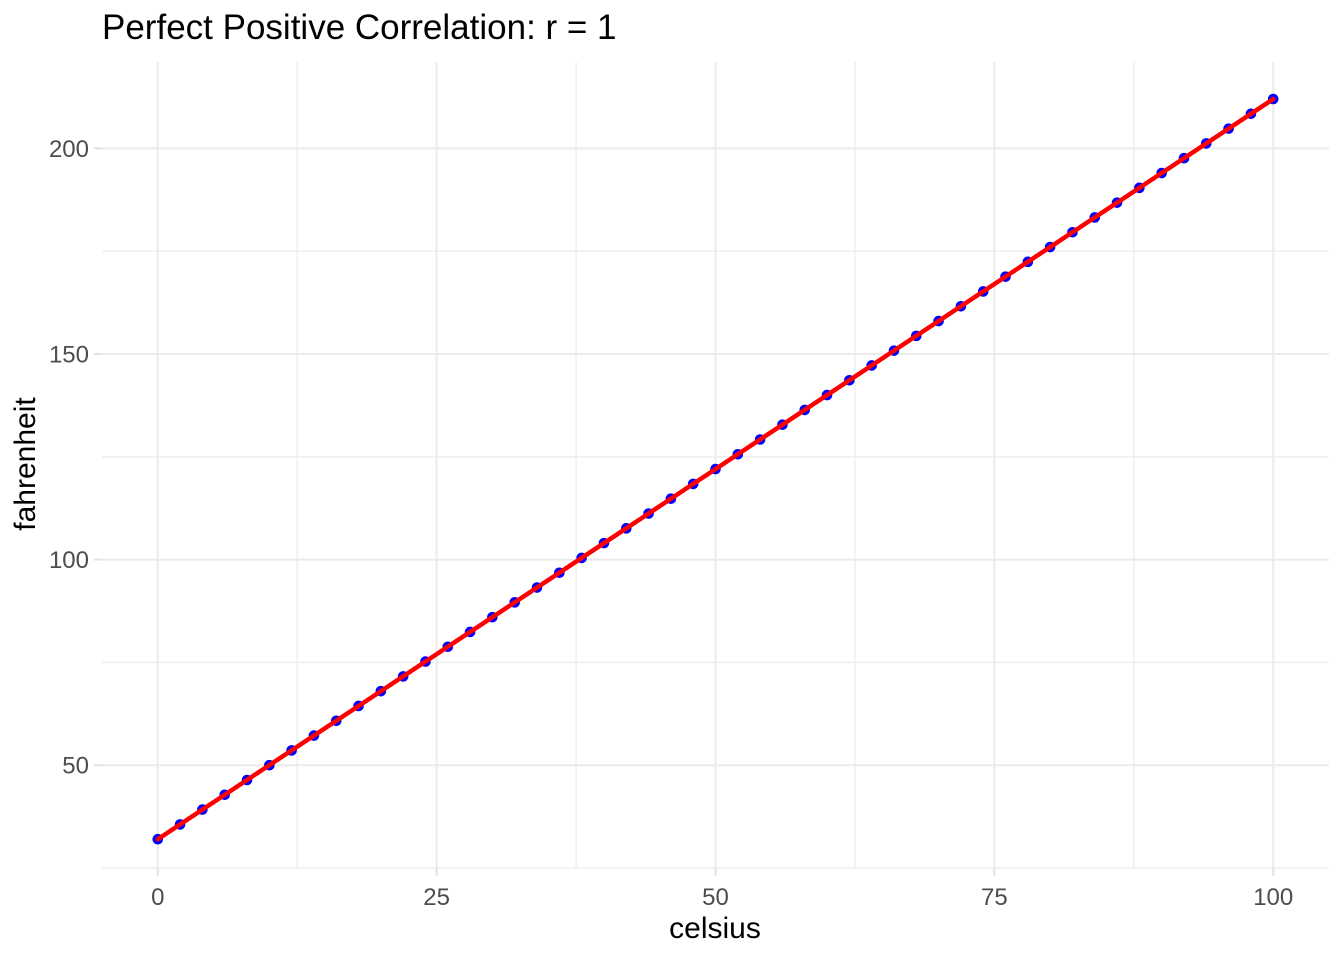 The image size is (1344, 960). I want to click on y-tick-label: 150, so click(69, 354).